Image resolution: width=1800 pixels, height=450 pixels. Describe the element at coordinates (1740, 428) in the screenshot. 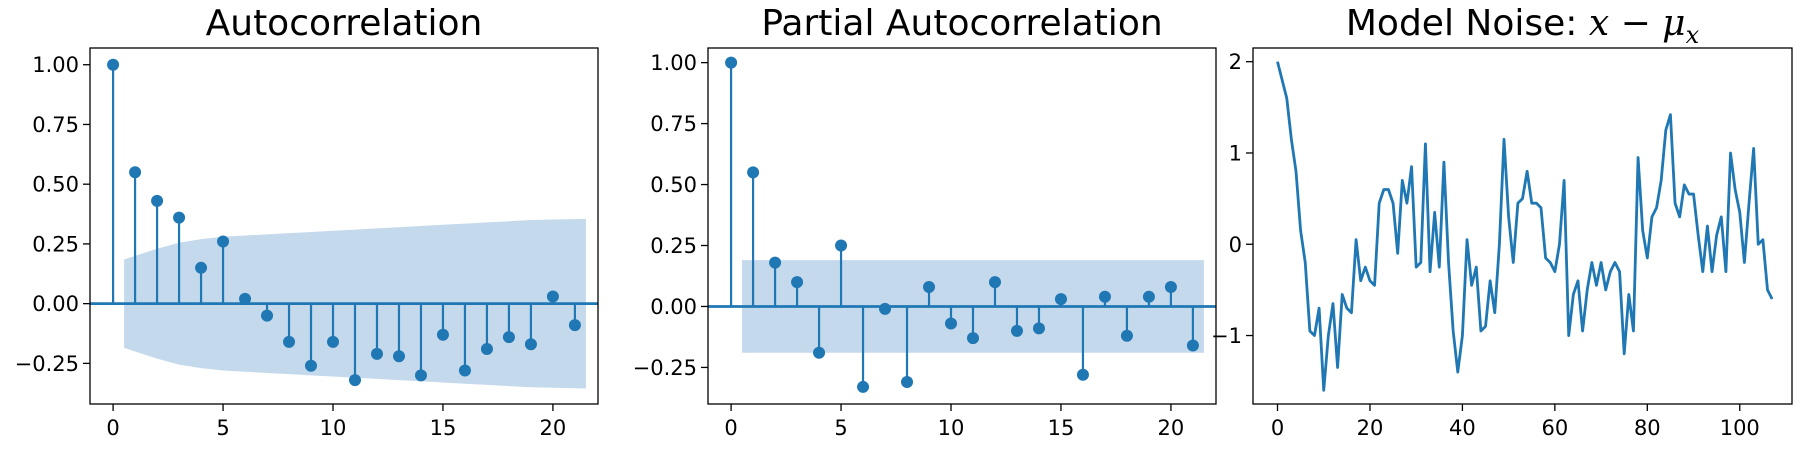

I see `x-tick-label: 100` at that location.